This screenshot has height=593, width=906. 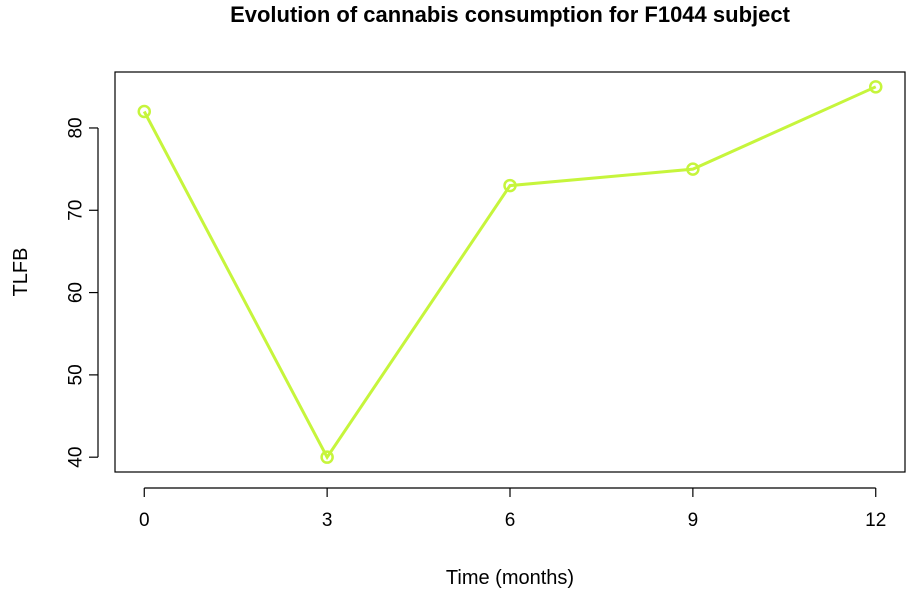 What do you see at coordinates (327, 520) in the screenshot?
I see `x-tick-label: 3` at bounding box center [327, 520].